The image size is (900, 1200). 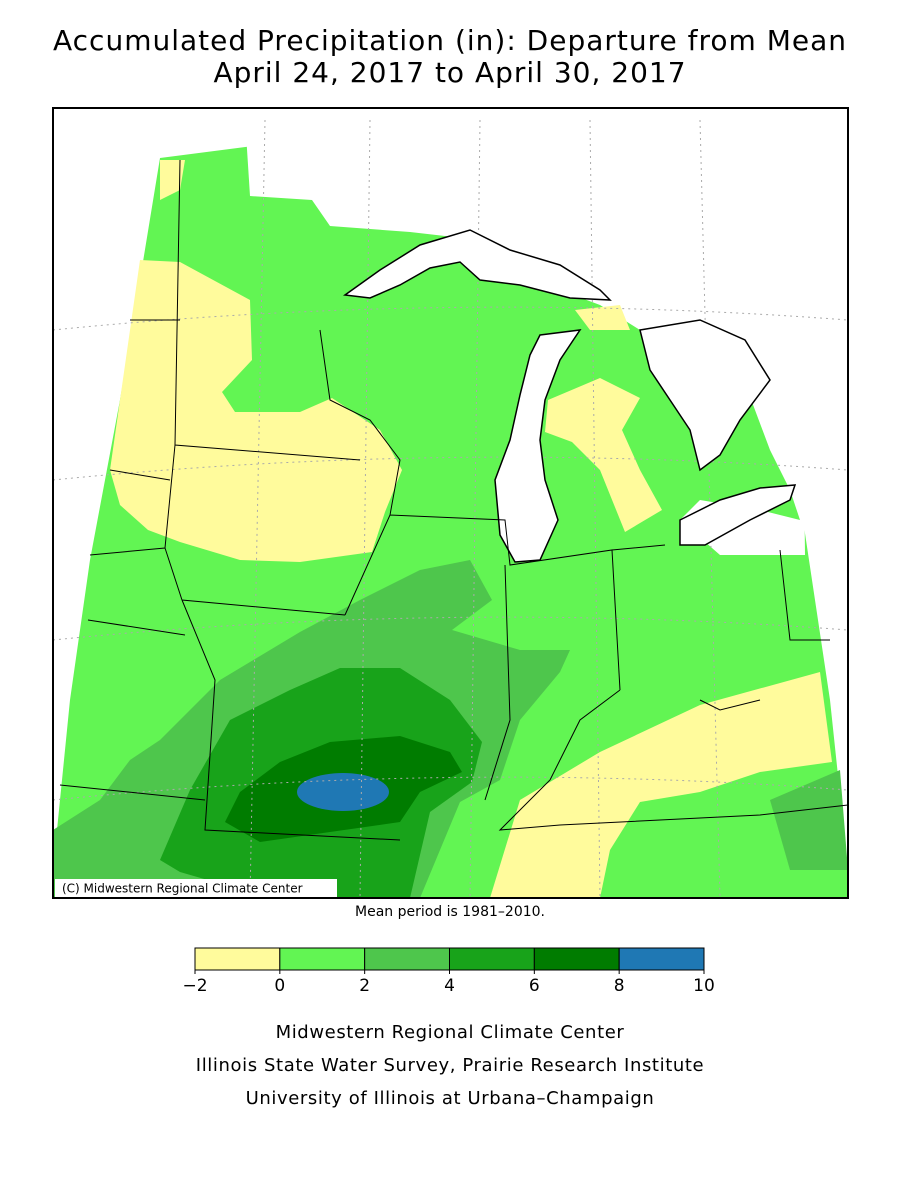 I want to click on footer-line: Midwestern Regional Climate Center, so click(x=450, y=1032).